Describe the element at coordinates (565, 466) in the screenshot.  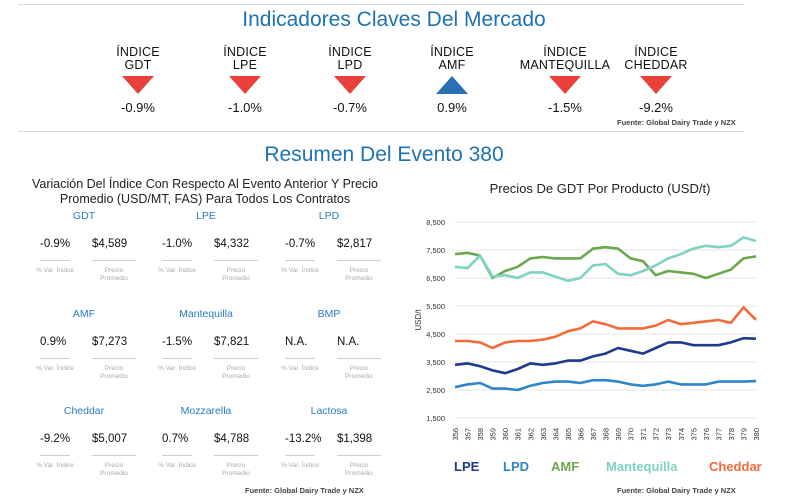
I see `legend-amf: AMF` at that location.